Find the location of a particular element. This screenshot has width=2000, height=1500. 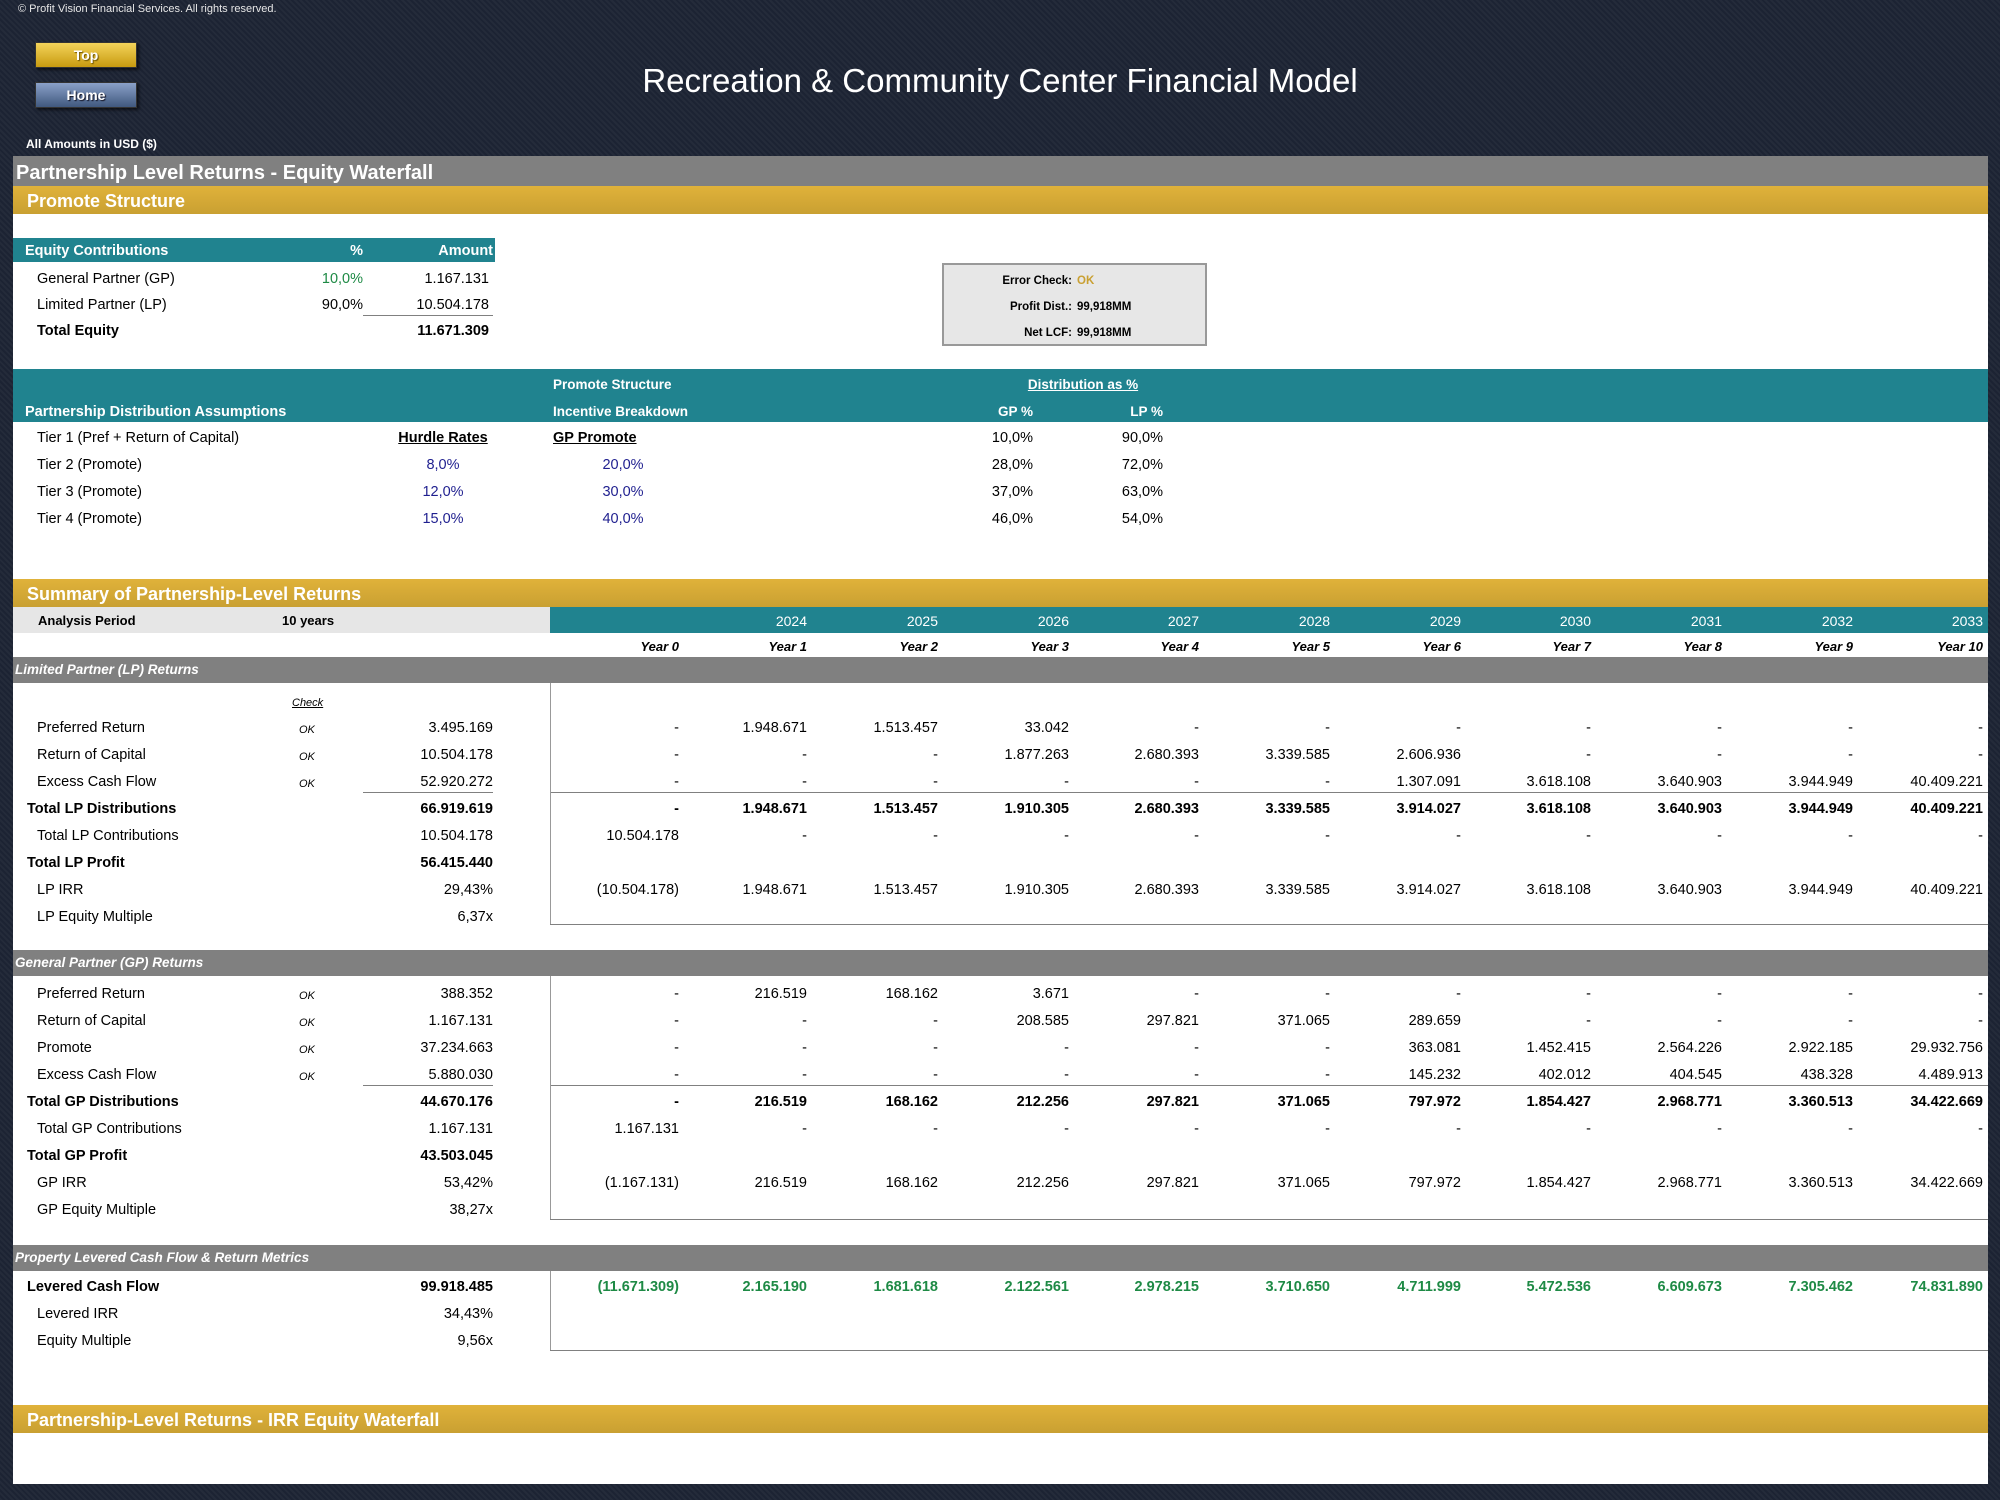

gp-value-cell: 1.452.415 is located at coordinates (1558, 1048).